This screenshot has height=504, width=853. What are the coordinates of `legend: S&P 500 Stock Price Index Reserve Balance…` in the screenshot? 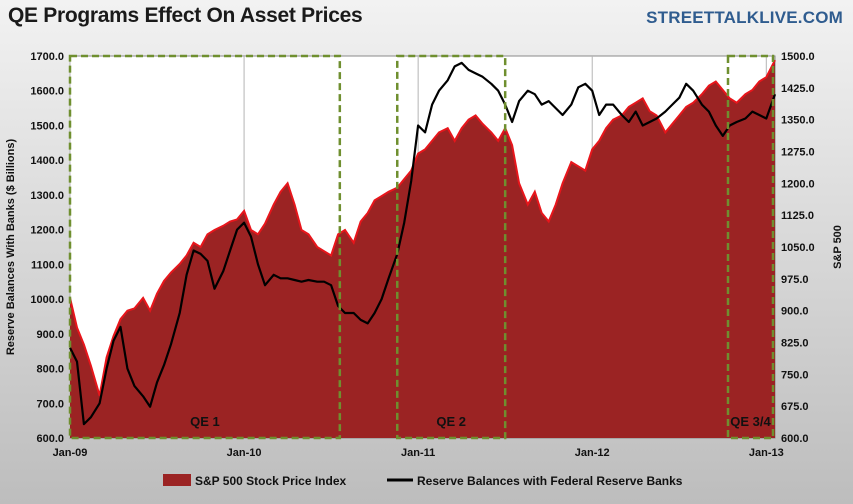 It's located at (423, 481).